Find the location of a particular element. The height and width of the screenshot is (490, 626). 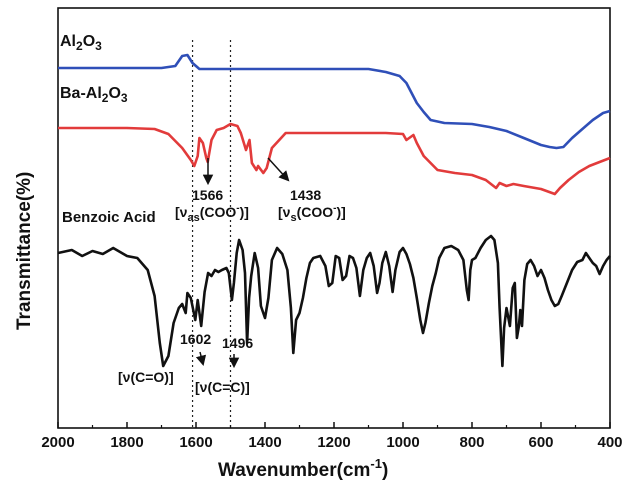

x-axis-title: Wavenumber(cm-1) is located at coordinates (303, 468).